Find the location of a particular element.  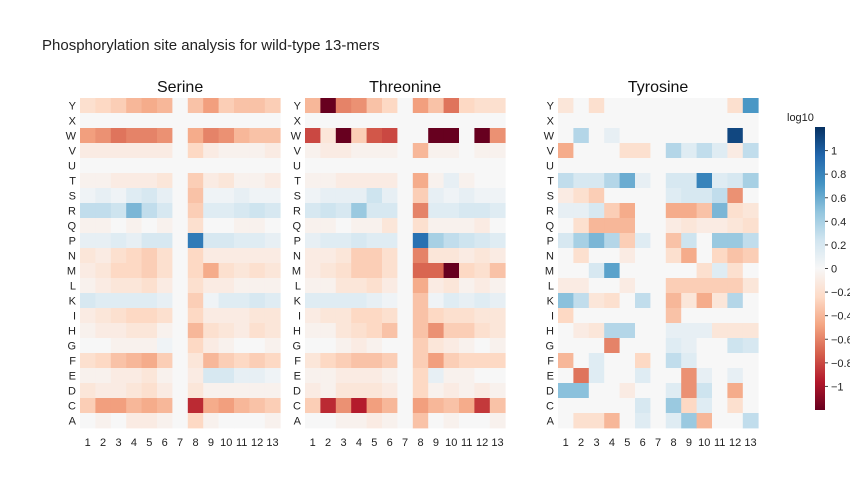

y-tick-label: Q is located at coordinates (71, 227).